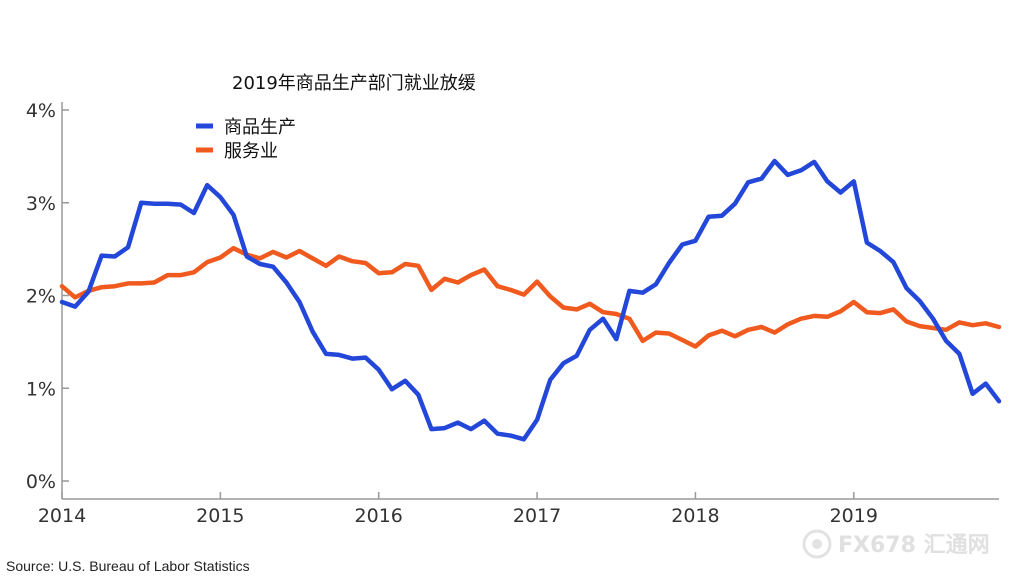 This screenshot has height=582, width=1023. Describe the element at coordinates (260, 127) in the screenshot. I see `legend-label-goods: 商品生产` at that location.